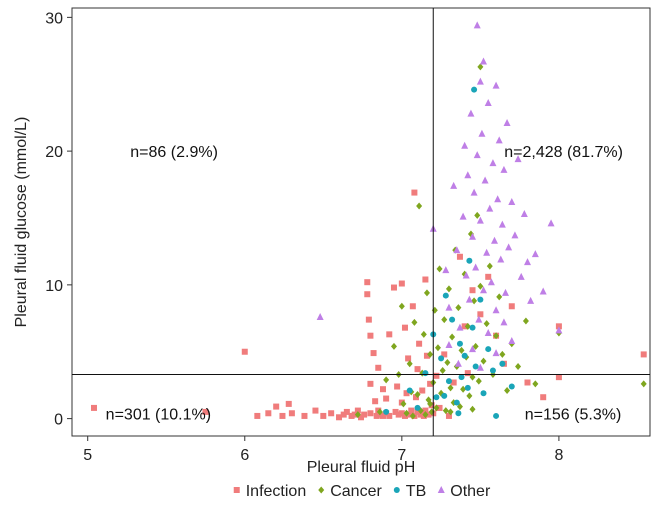 The height and width of the screenshot is (507, 652). Describe the element at coordinates (58, 420) in the screenshot. I see `y-tick-label: 0` at that location.